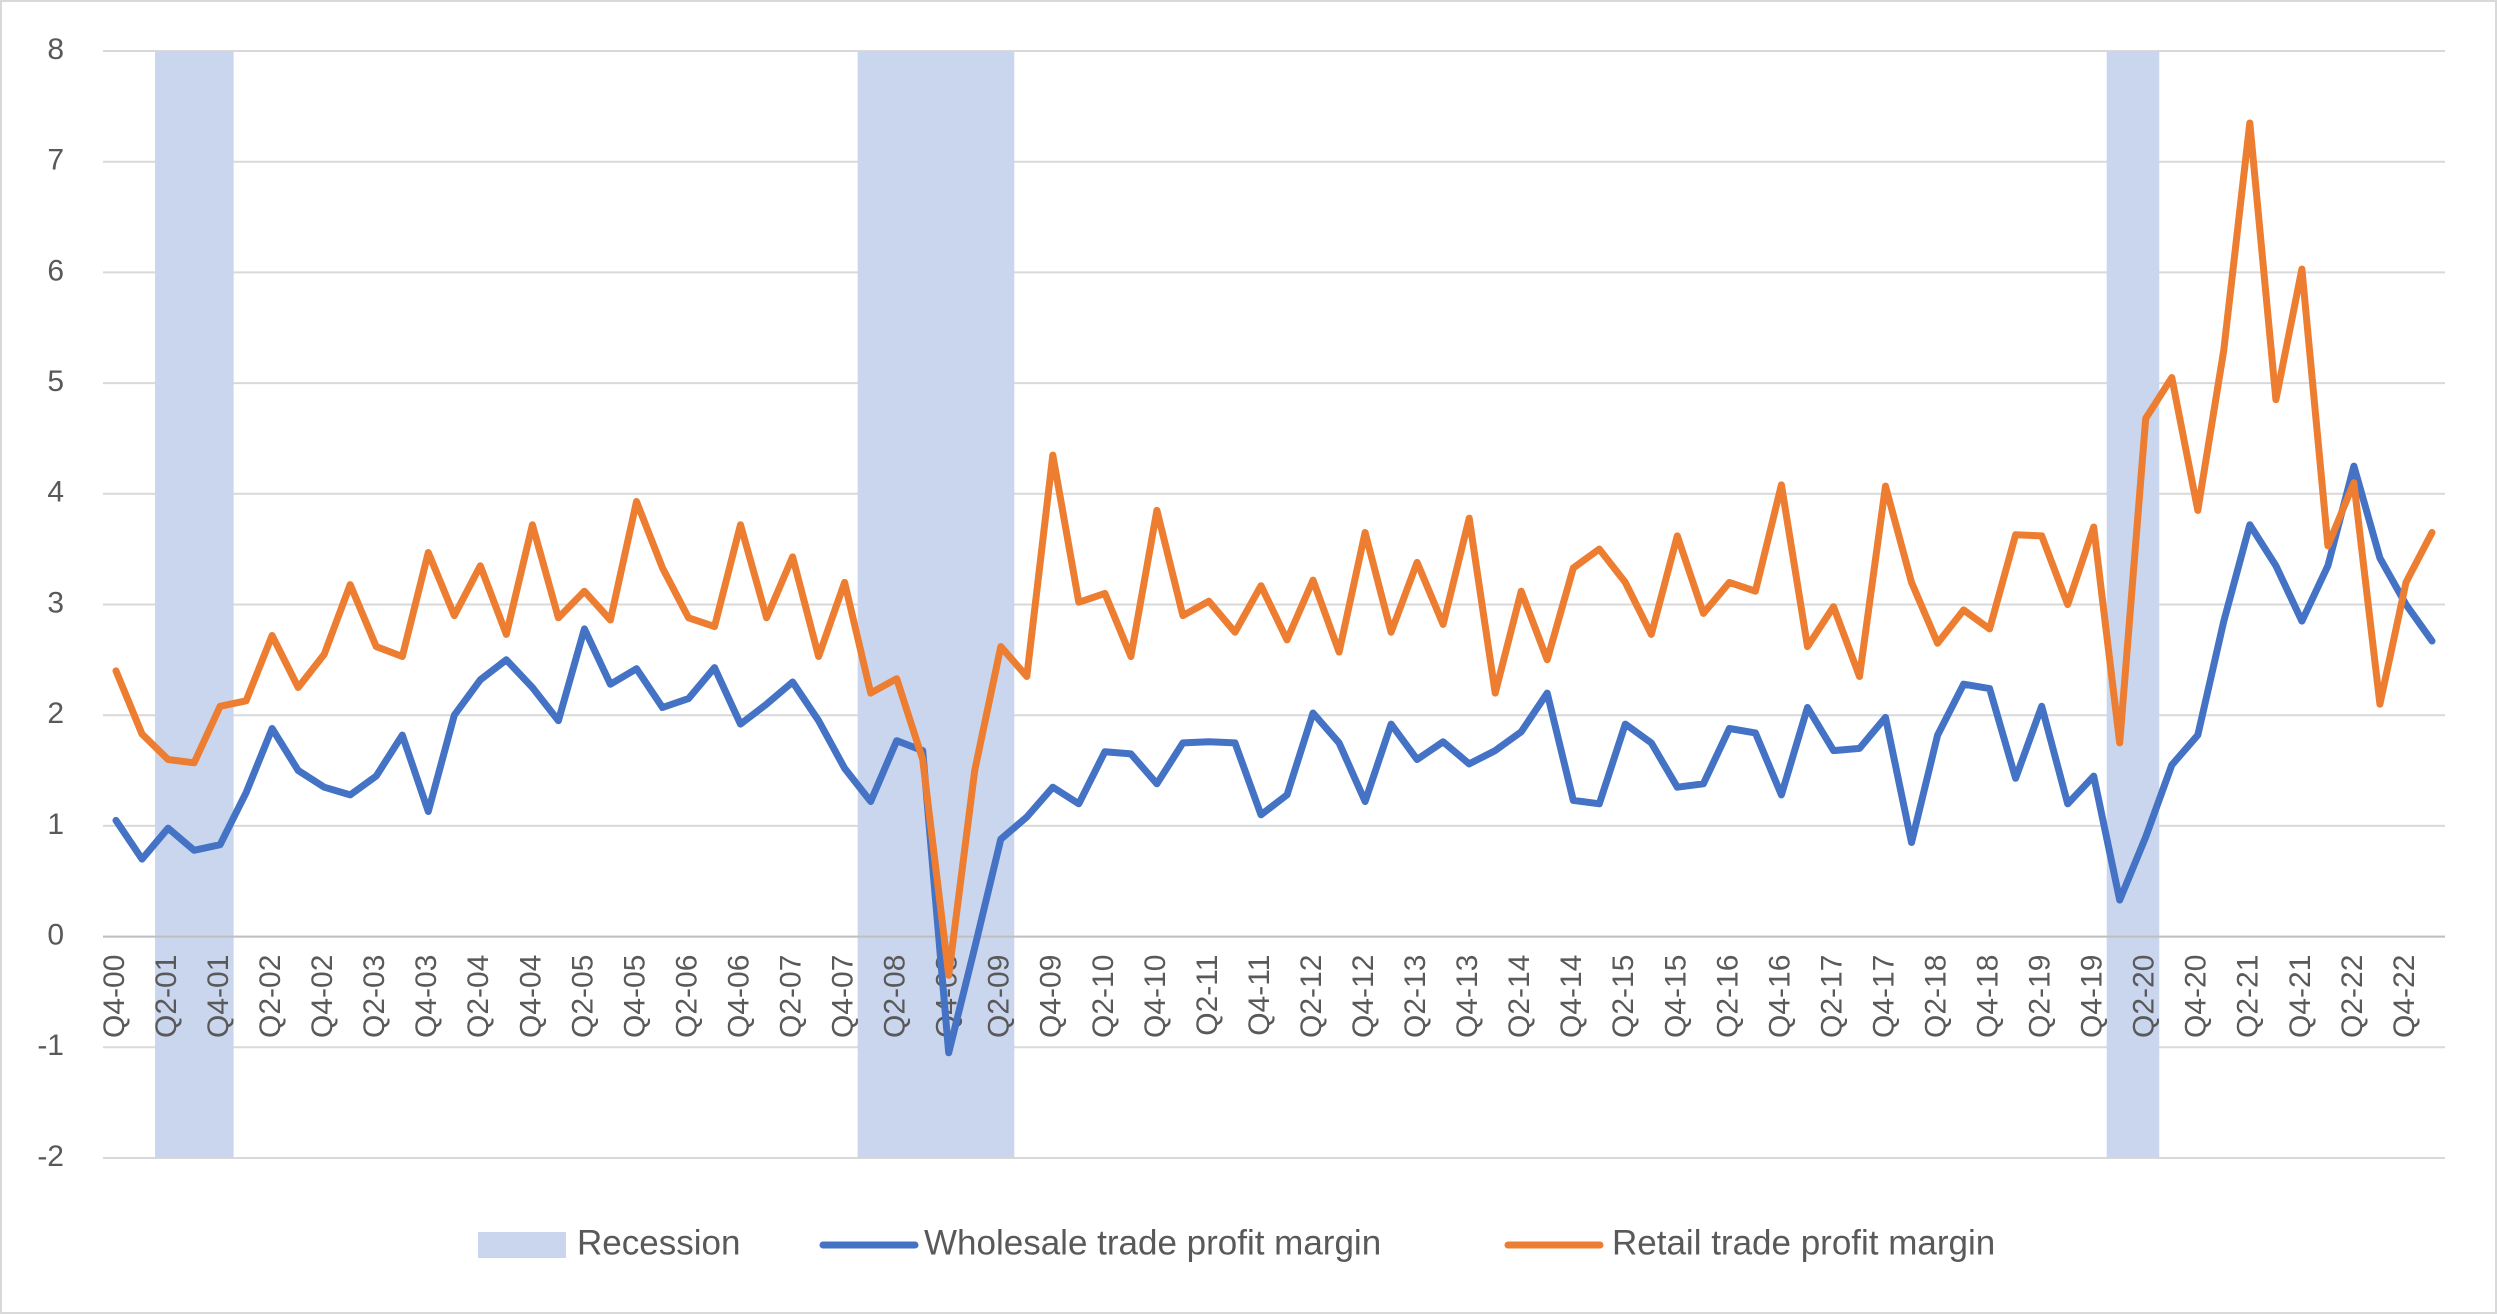  Describe the element at coordinates (1311, 996) in the screenshot. I see `x-tick-label: Q2-12` at that location.